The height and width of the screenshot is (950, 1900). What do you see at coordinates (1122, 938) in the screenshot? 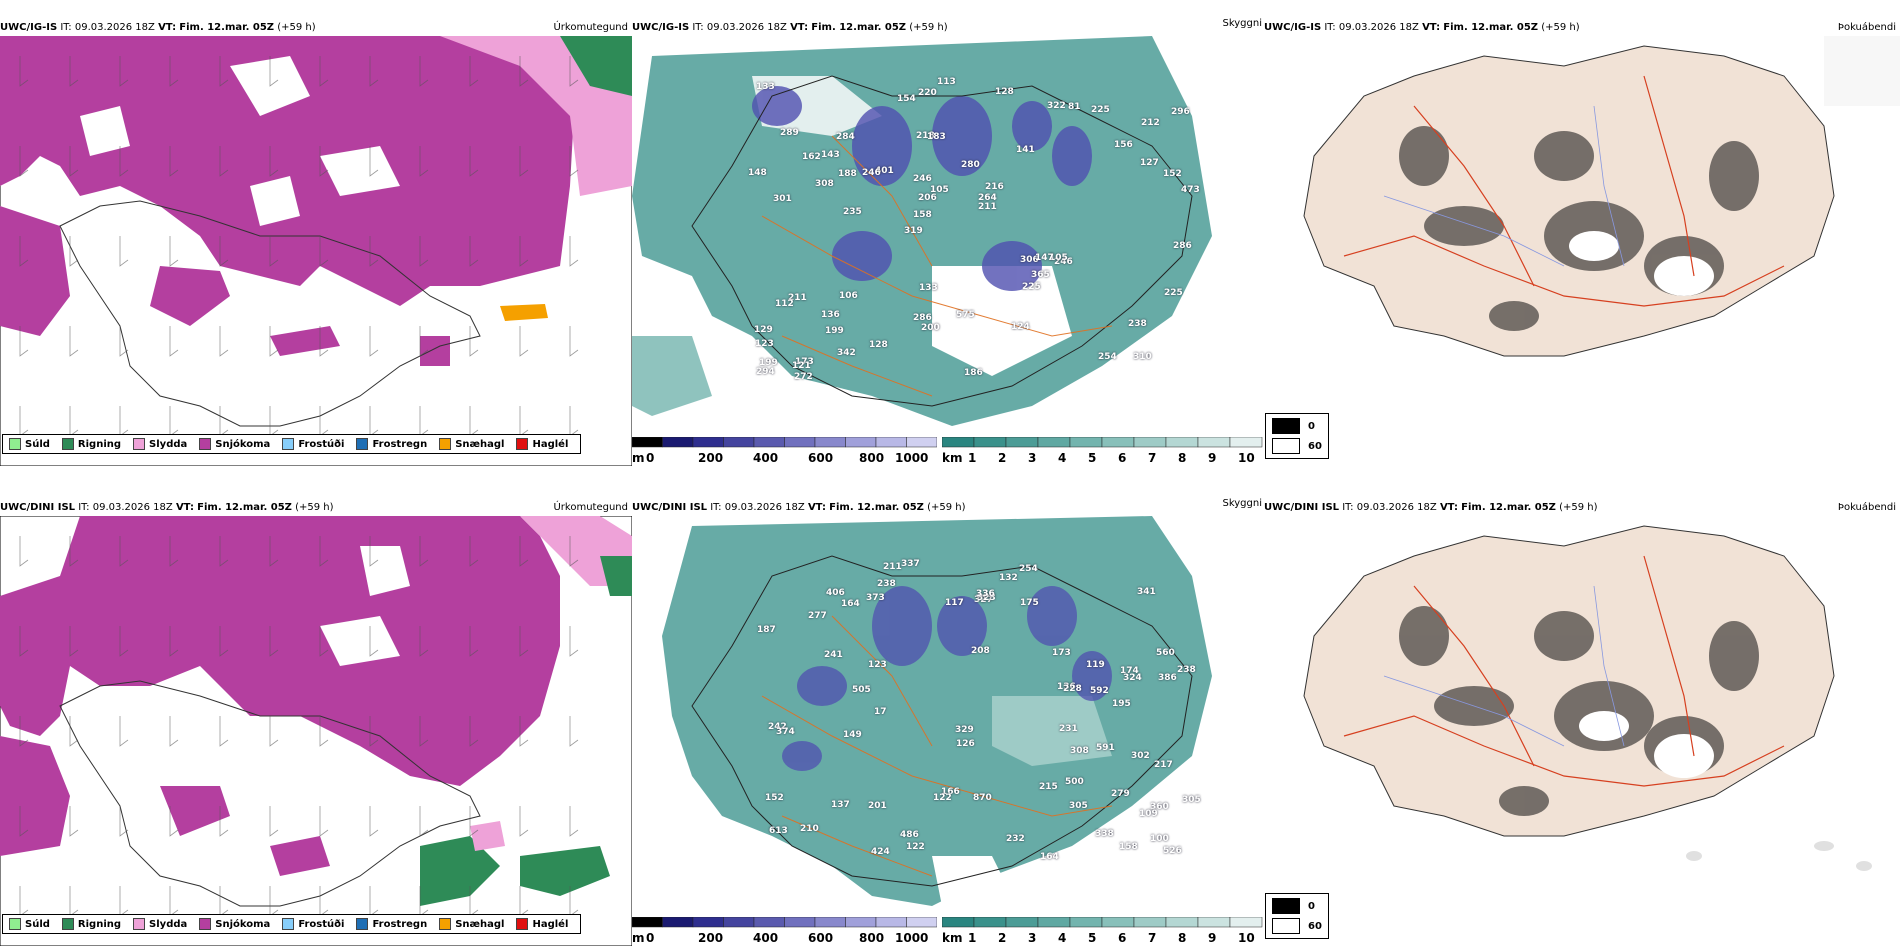
I see `visibility-tick: 6` at bounding box center [1122, 938].